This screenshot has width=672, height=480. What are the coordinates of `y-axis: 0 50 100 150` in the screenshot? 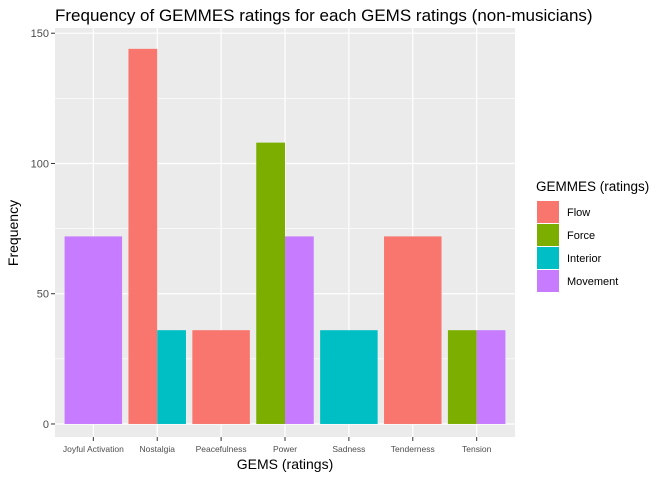 It's located at (43, 229).